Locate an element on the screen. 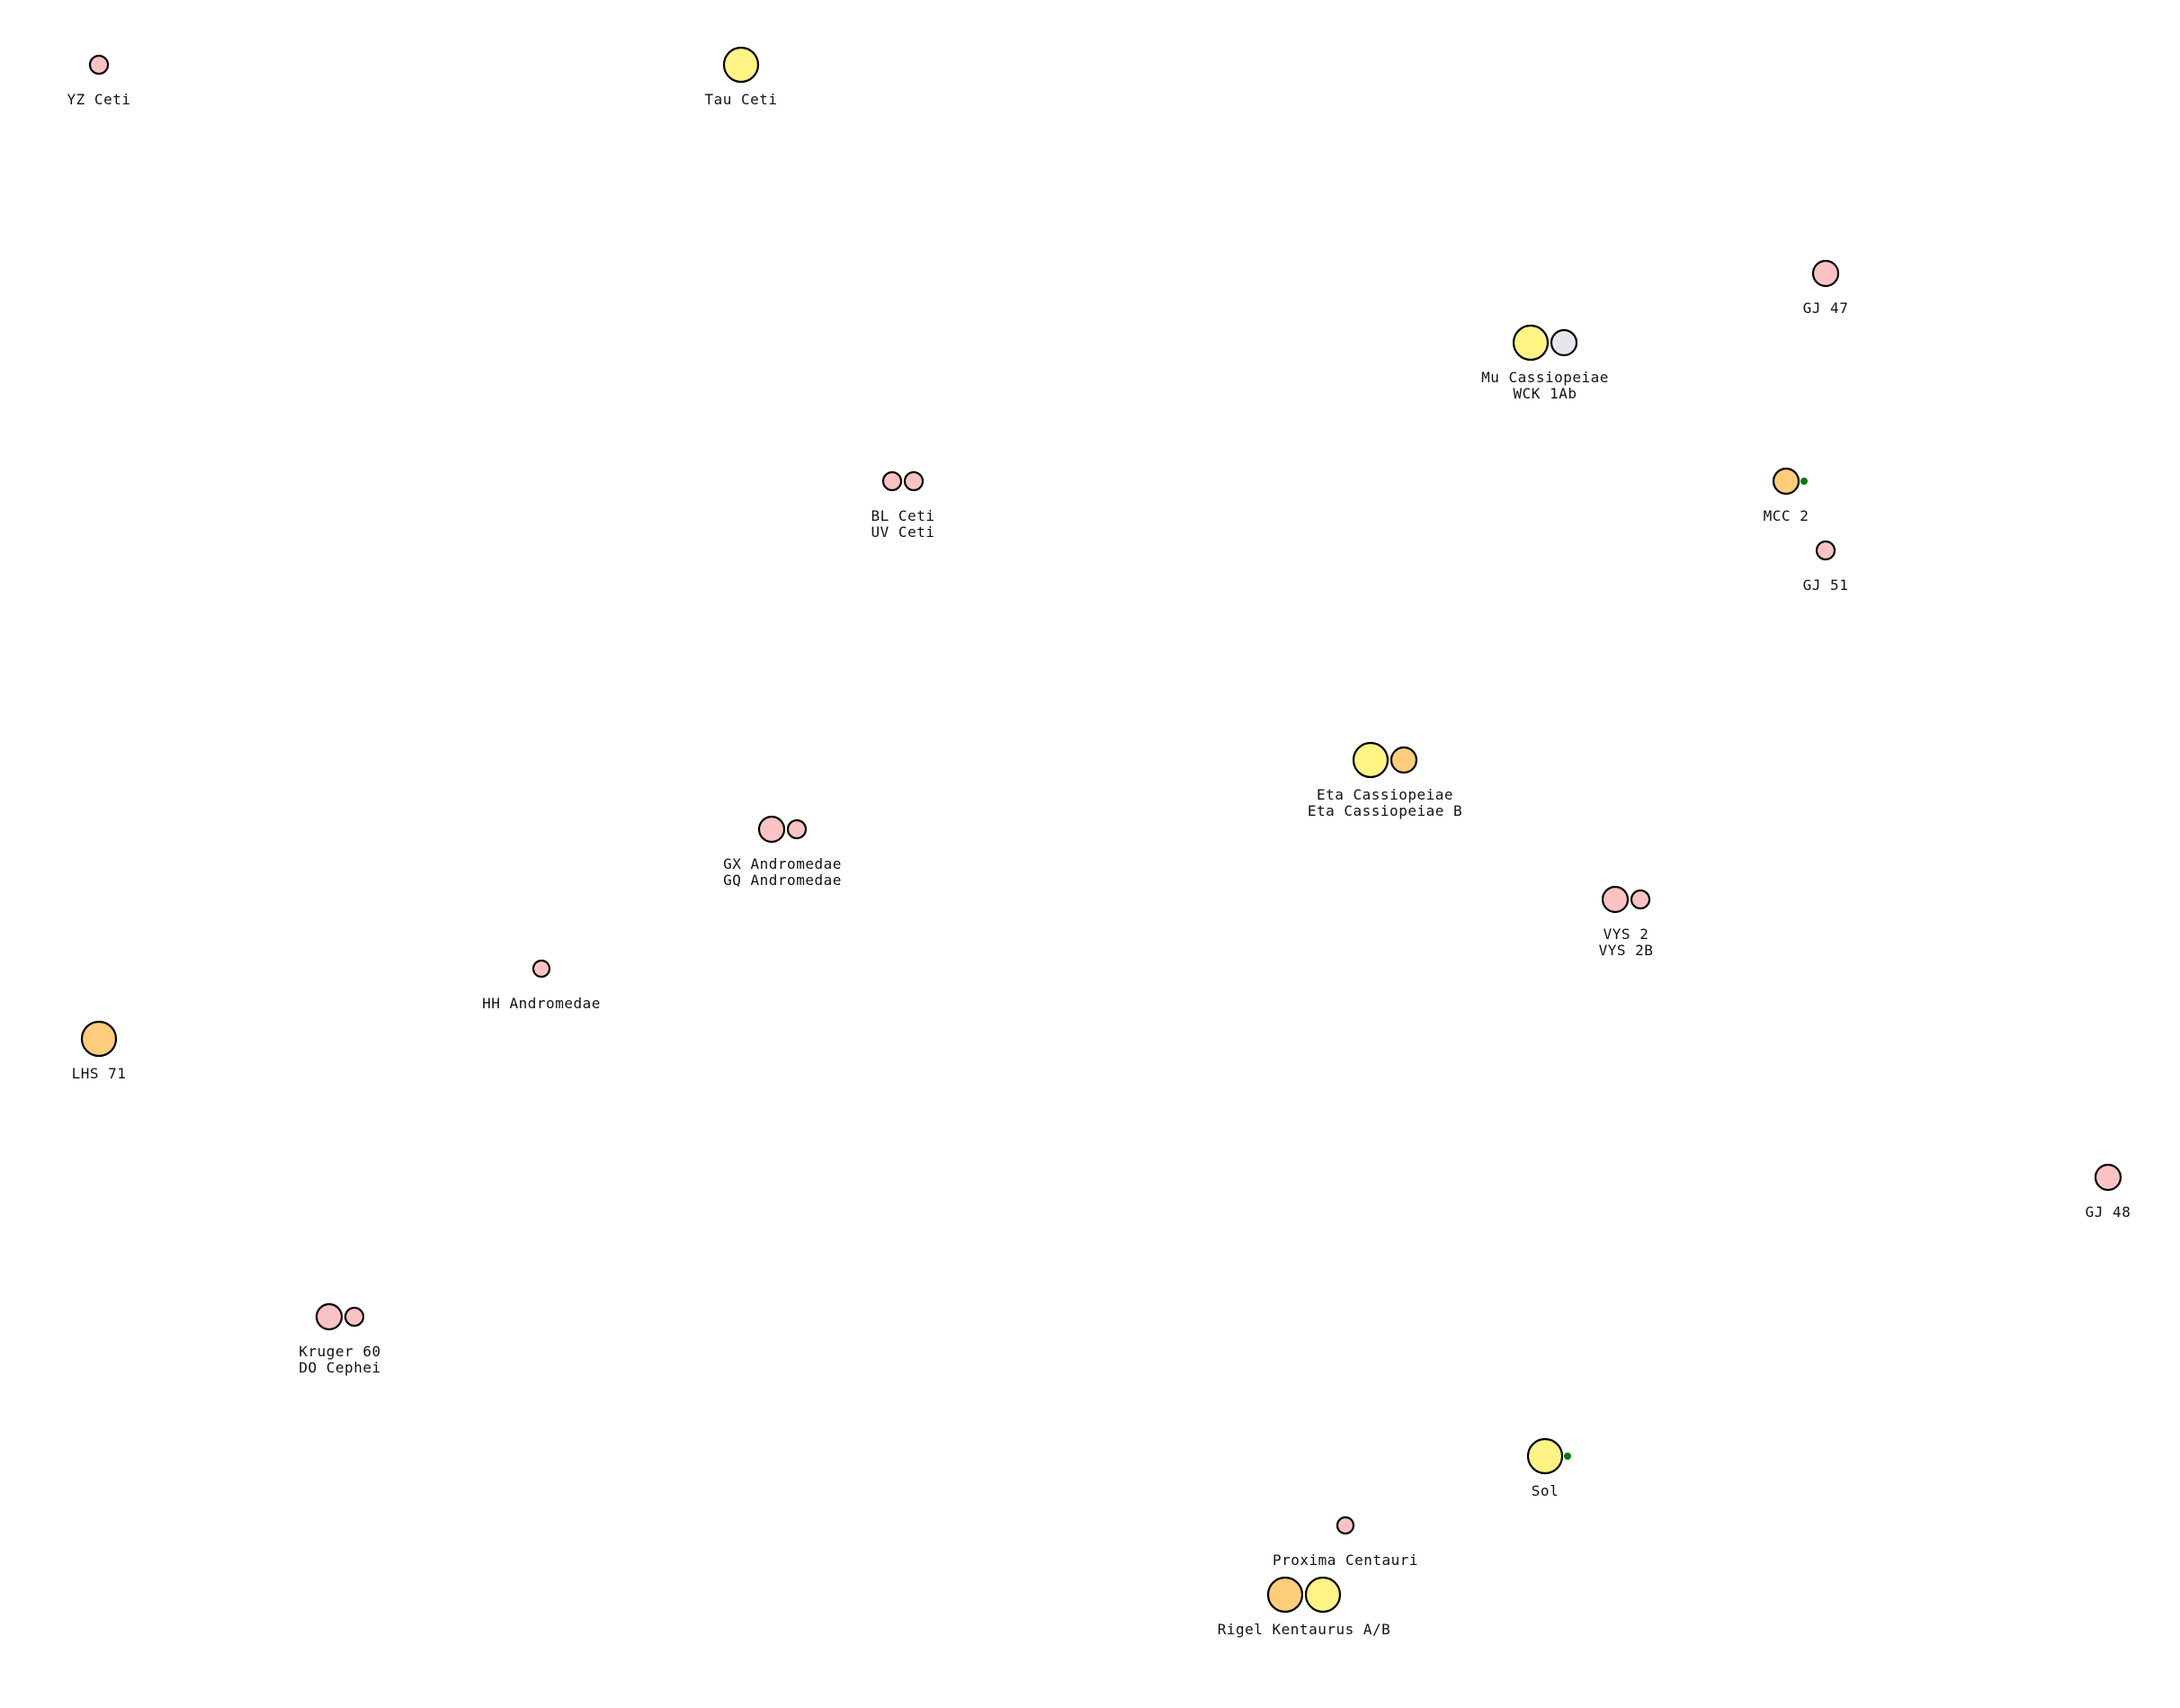  star-system-proxima-centauri: Proxima Centauri is located at coordinates (1345, 1542).